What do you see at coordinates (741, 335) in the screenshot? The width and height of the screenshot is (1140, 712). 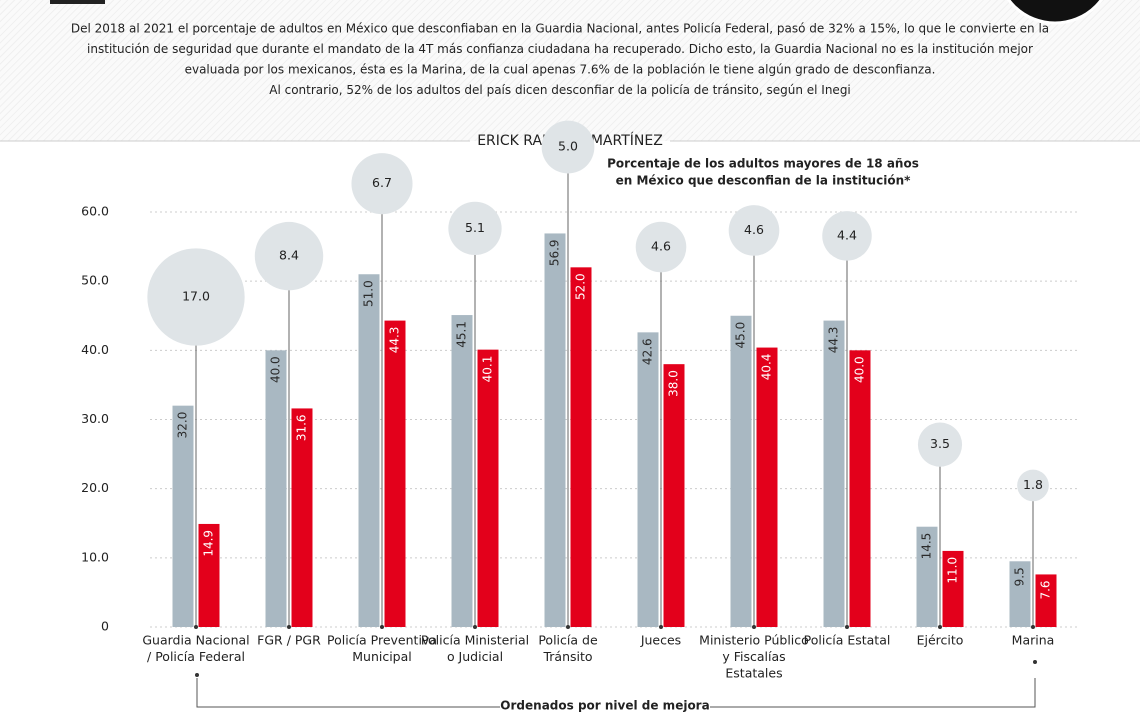 I see `value-label: 45.0` at bounding box center [741, 335].